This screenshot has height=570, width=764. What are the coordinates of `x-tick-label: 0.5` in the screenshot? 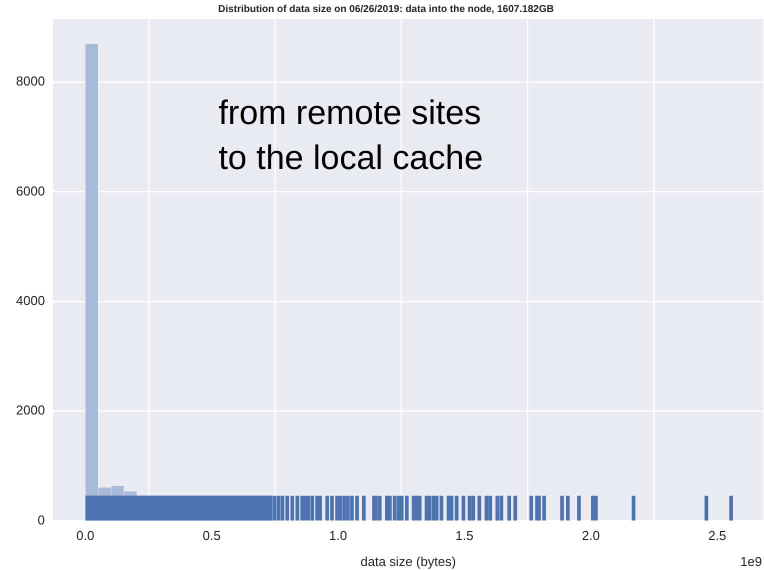 It's located at (211, 536).